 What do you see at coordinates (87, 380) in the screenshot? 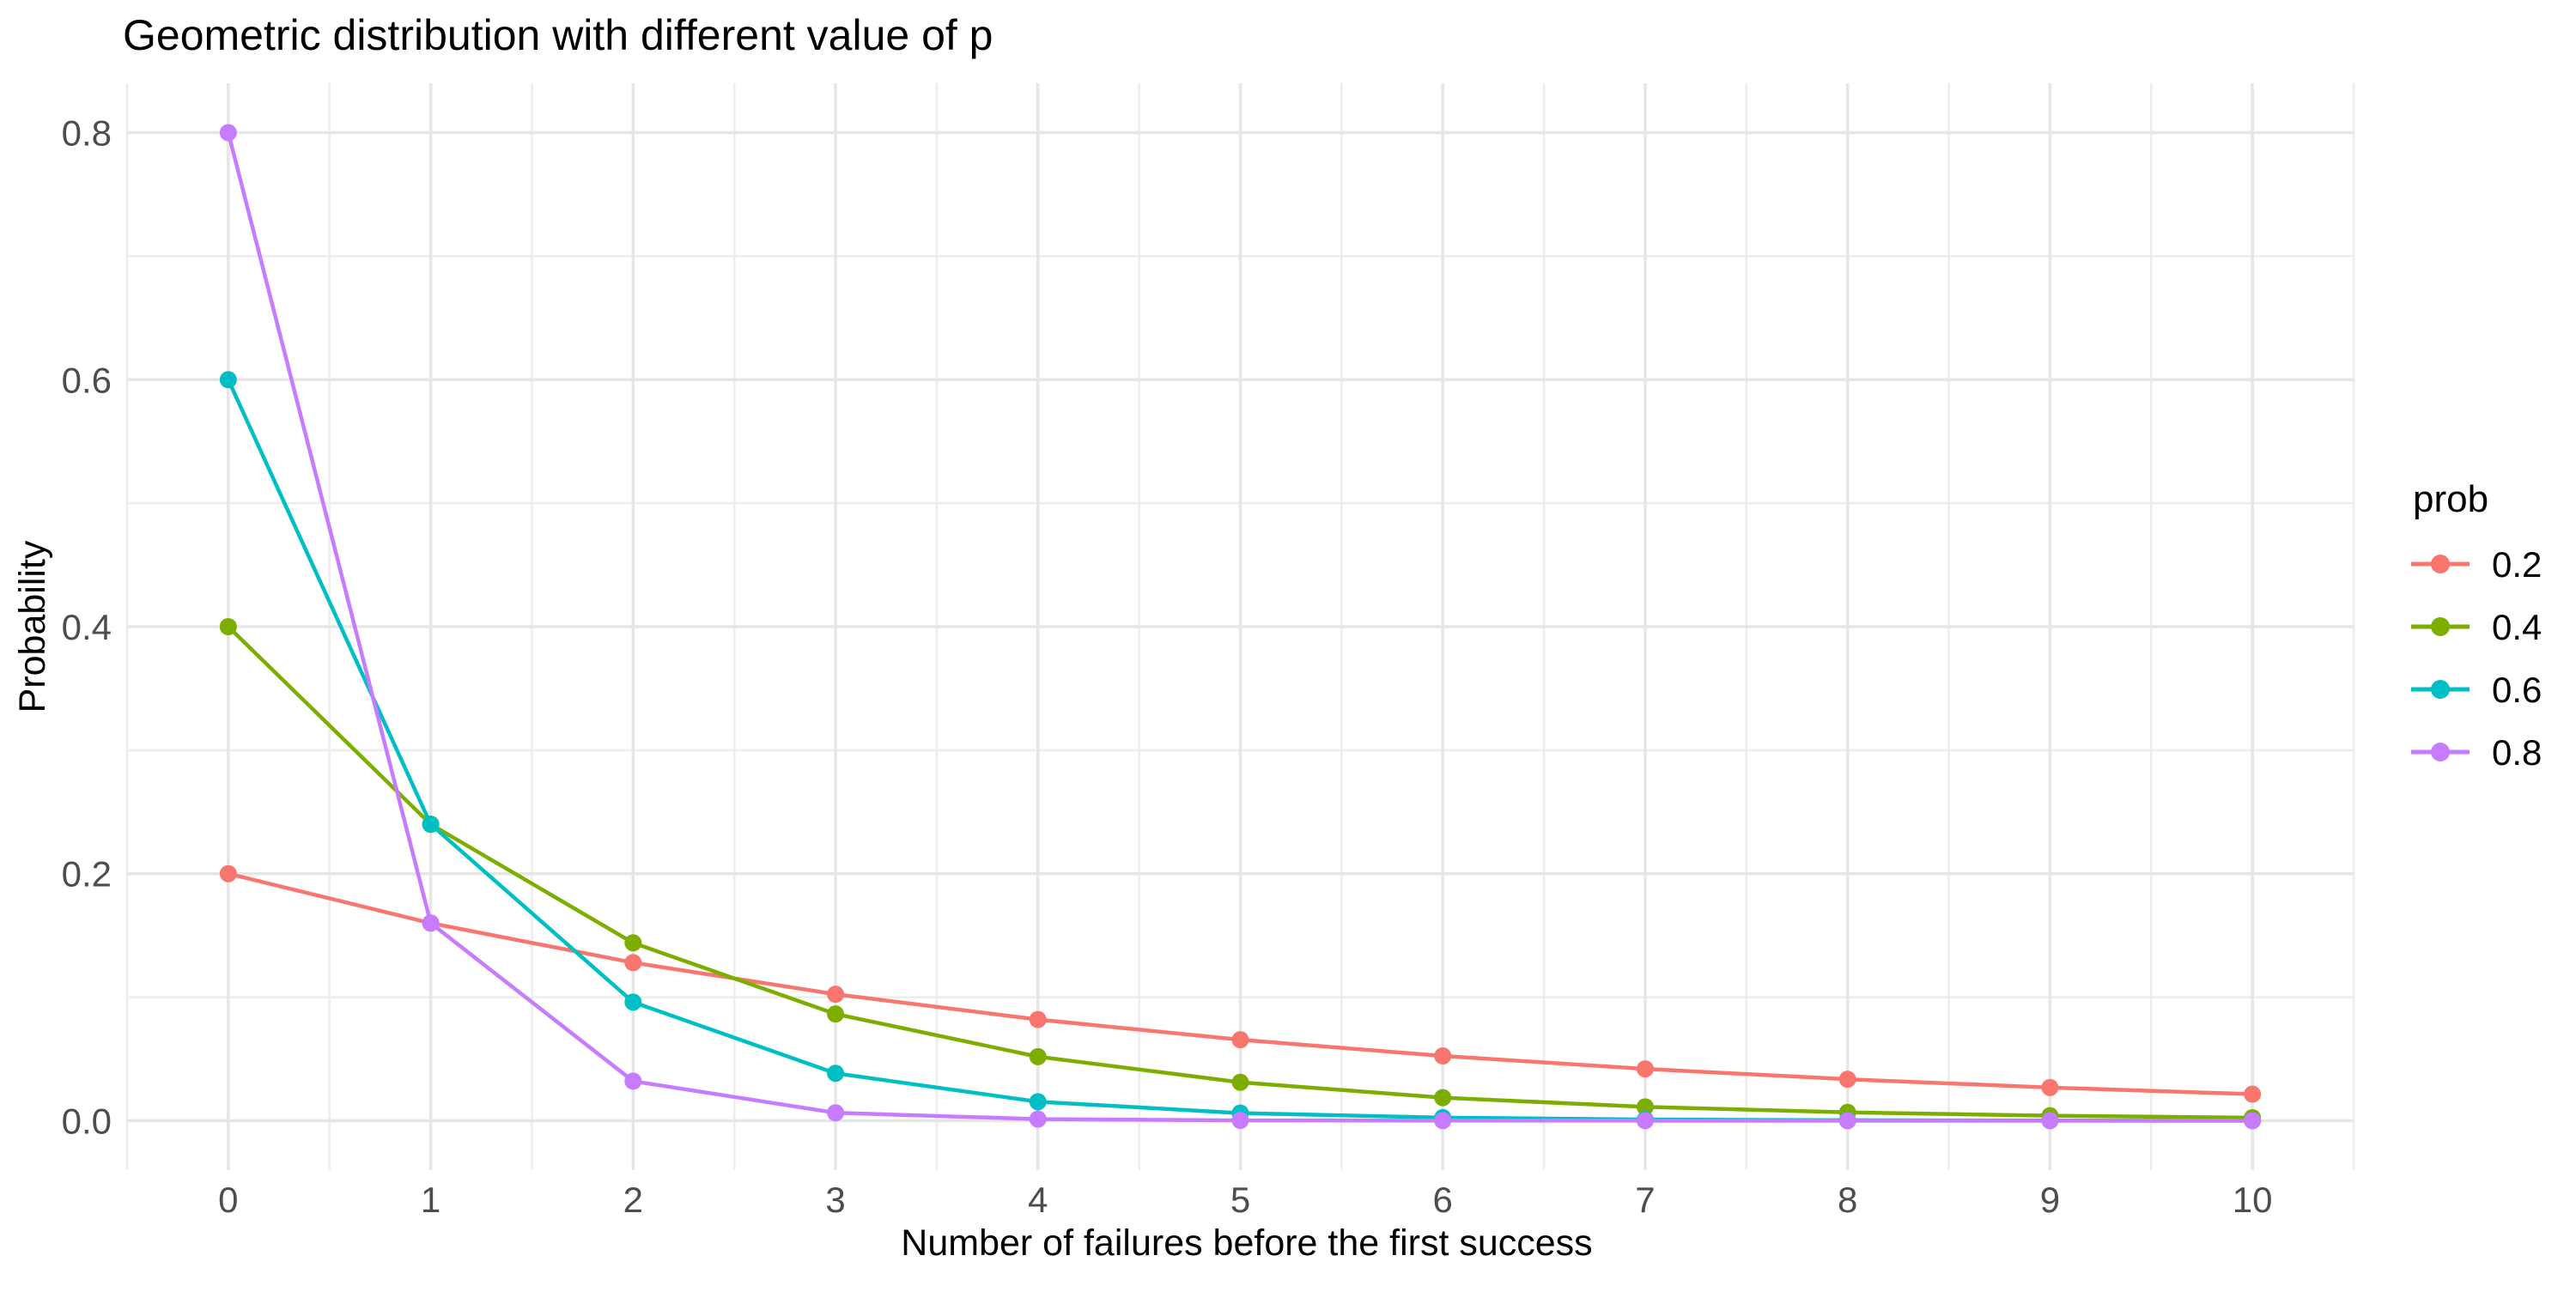
I see `y-tick-label: 0.6` at bounding box center [87, 380].